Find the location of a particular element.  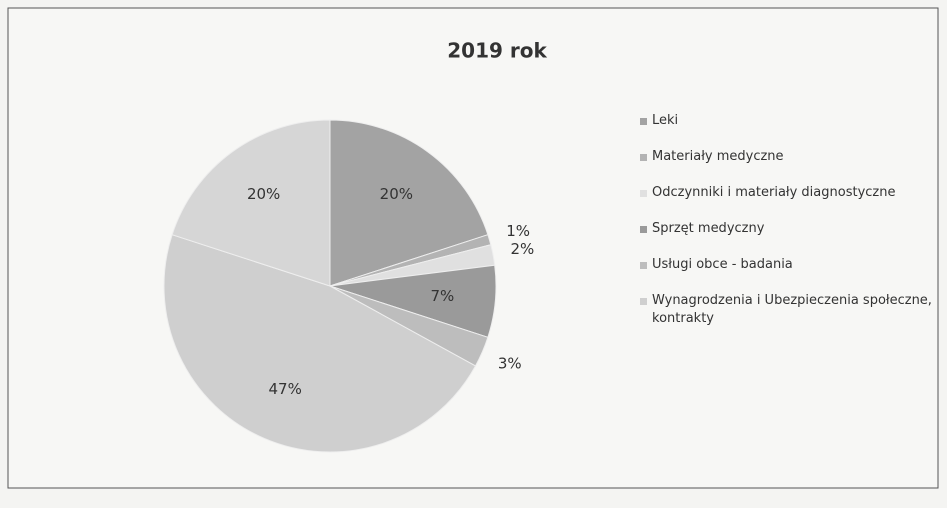

legend-item: Sprzęt medyczny is located at coordinates (790, 229).